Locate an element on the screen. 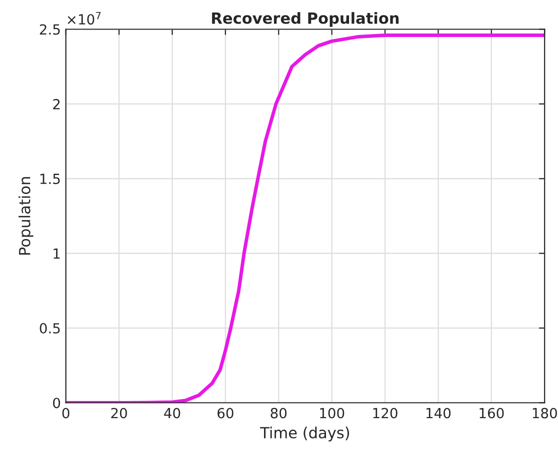  y-tick-label: 0 is located at coordinates (56, 403).